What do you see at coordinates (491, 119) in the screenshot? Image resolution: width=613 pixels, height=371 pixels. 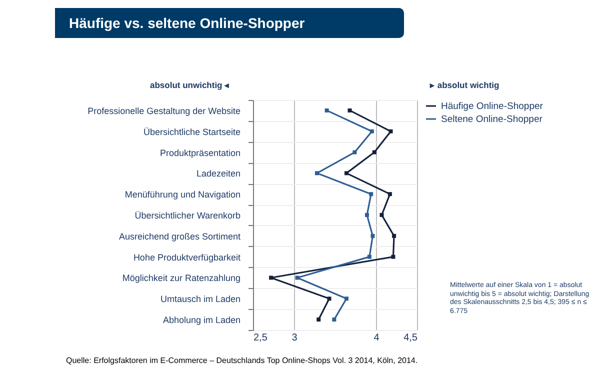 I see `legend-label: Seltene Online-Shopper` at bounding box center [491, 119].